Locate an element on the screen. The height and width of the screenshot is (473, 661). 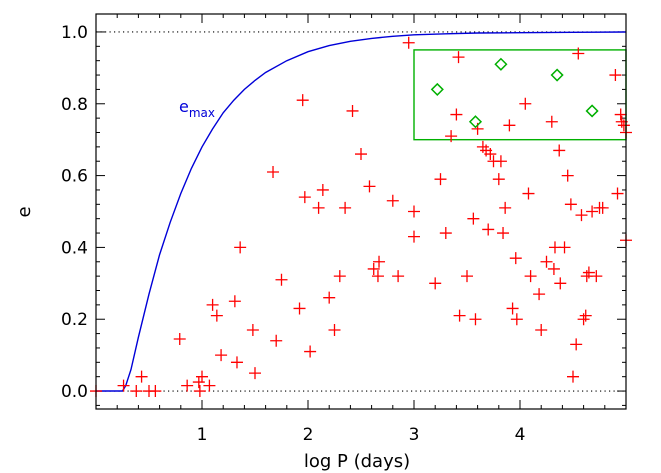
x-tick-label: 3 is located at coordinates (414, 435).